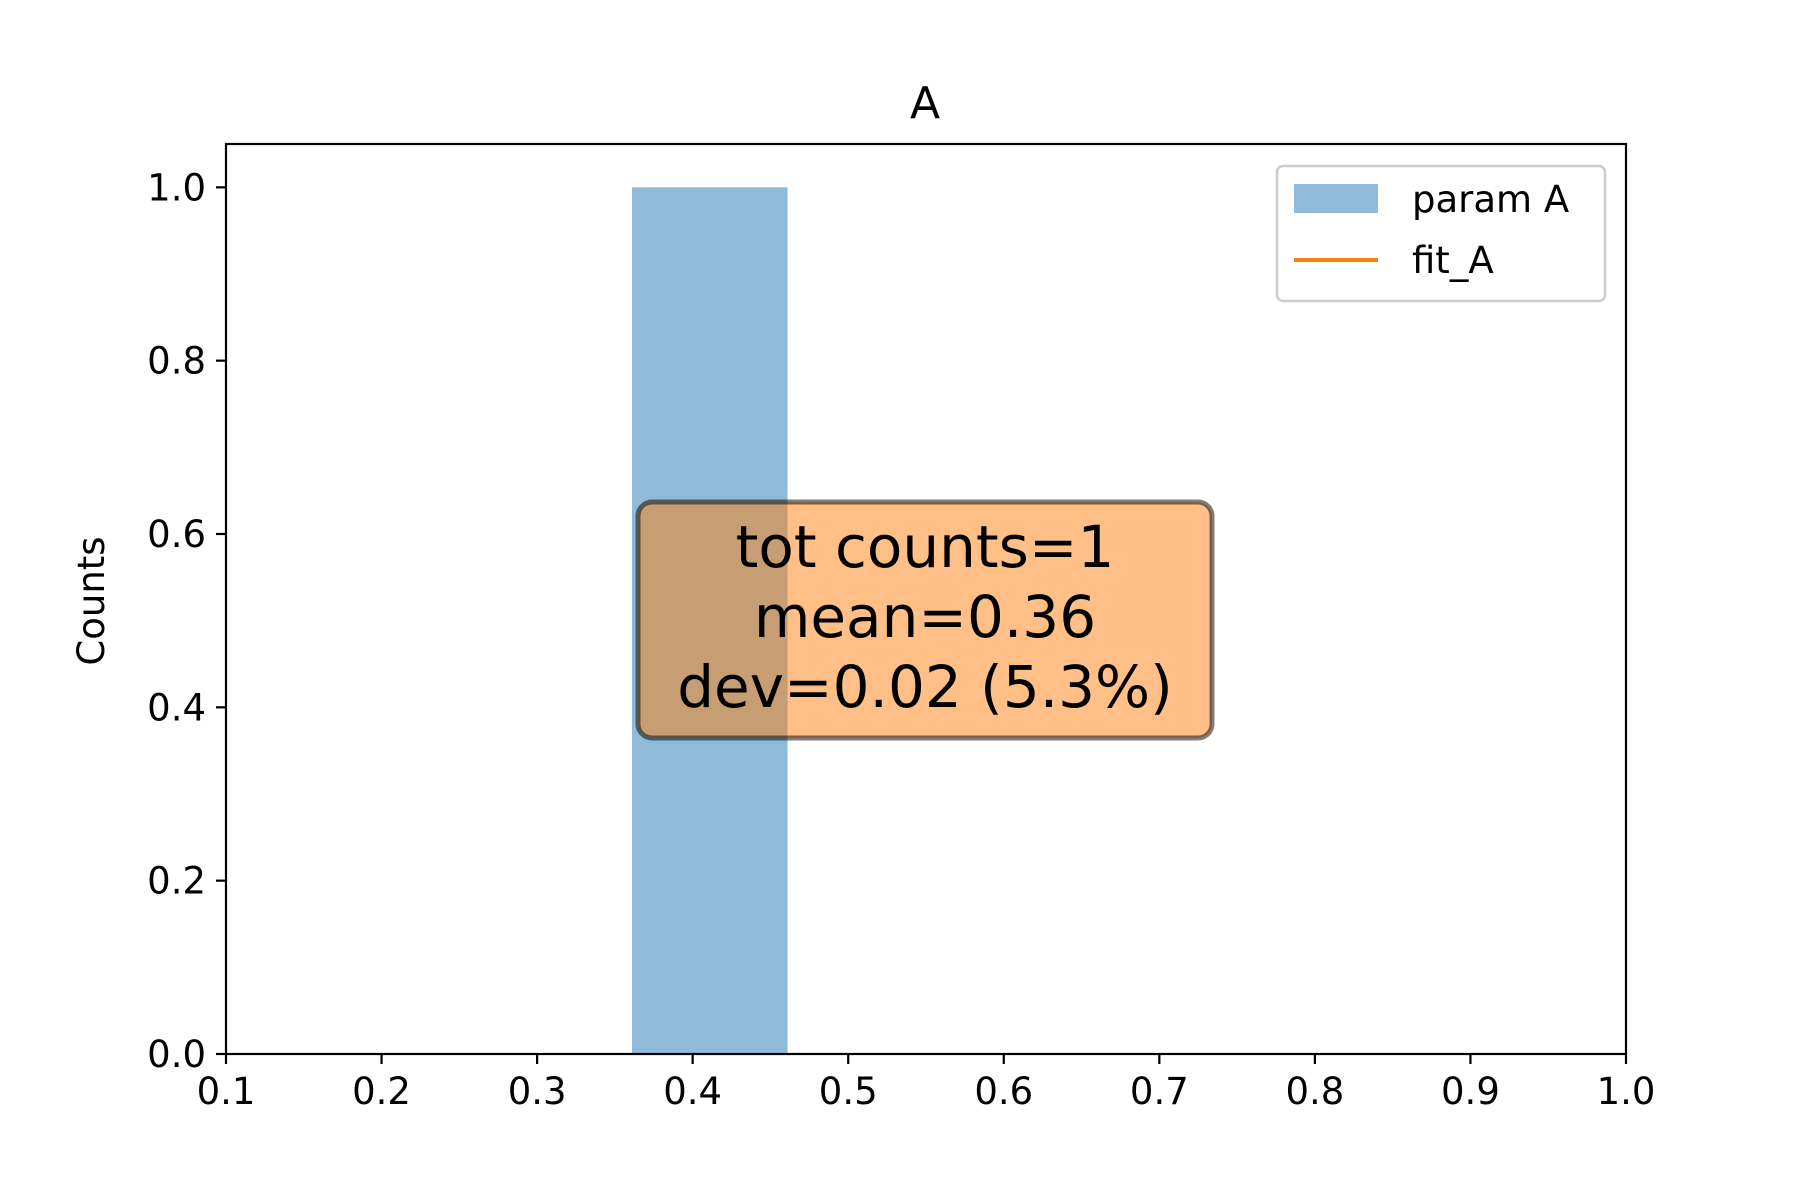  Describe the element at coordinates (1314, 1091) in the screenshot. I see `x-tick-label: 0.8` at that location.